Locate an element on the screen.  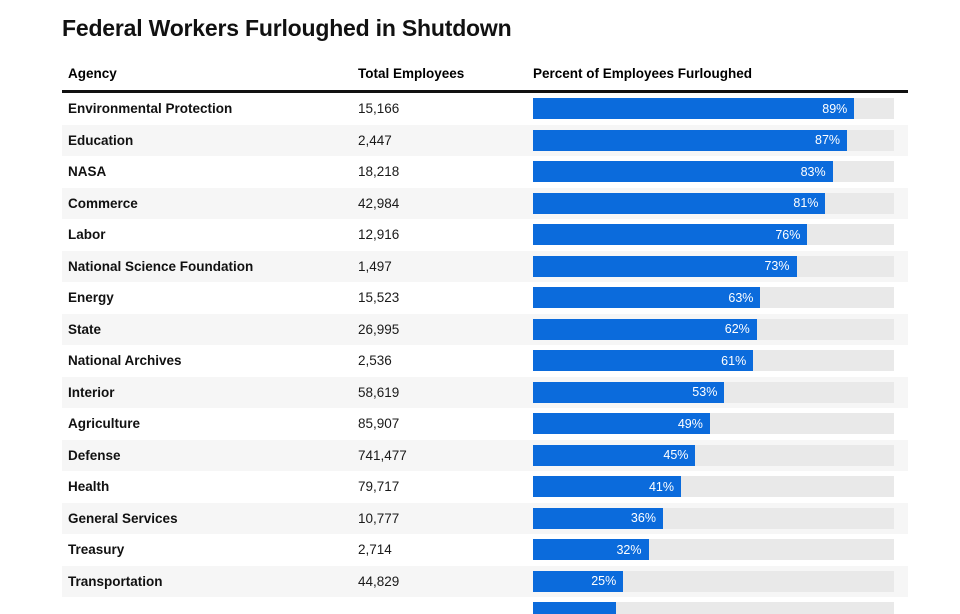
table-row: Labor 12,916 76% is located at coordinates (485, 235).